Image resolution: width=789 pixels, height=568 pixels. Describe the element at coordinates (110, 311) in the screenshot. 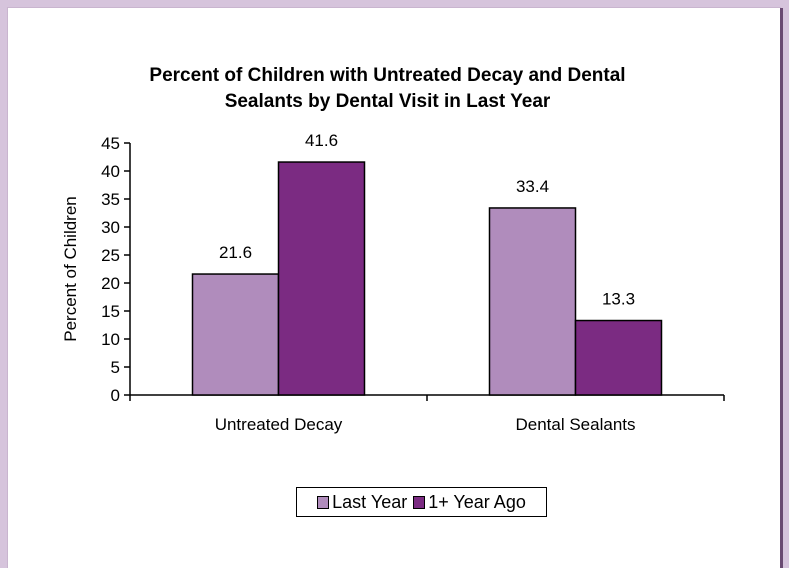

I see `y-tick-label: 15` at that location.